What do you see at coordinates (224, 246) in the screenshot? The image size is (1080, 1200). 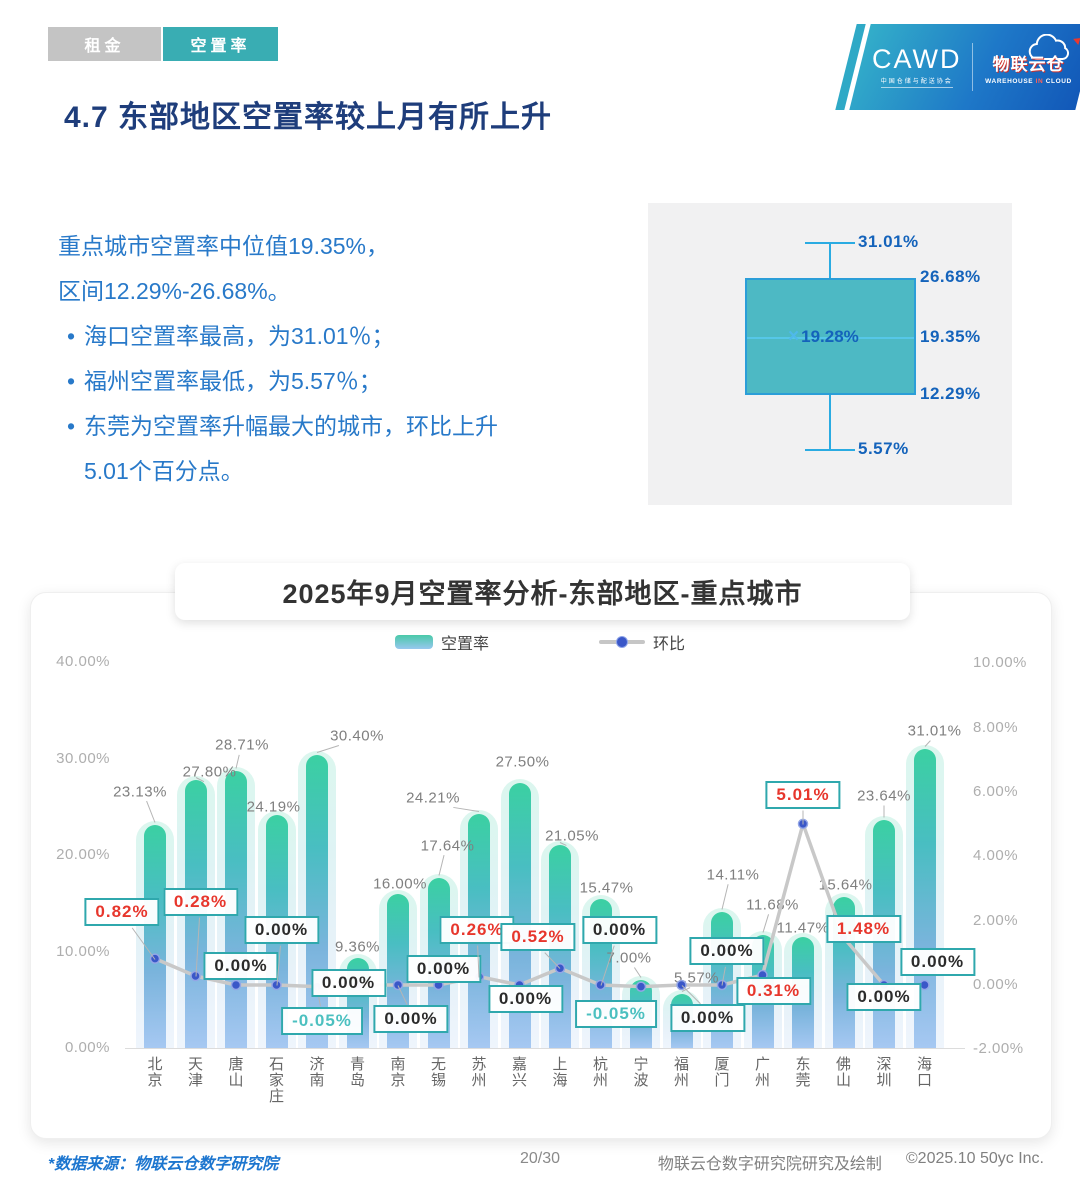 I see `summary-line-1-text: 重点城市空置率中位值19.35%，` at bounding box center [224, 246].